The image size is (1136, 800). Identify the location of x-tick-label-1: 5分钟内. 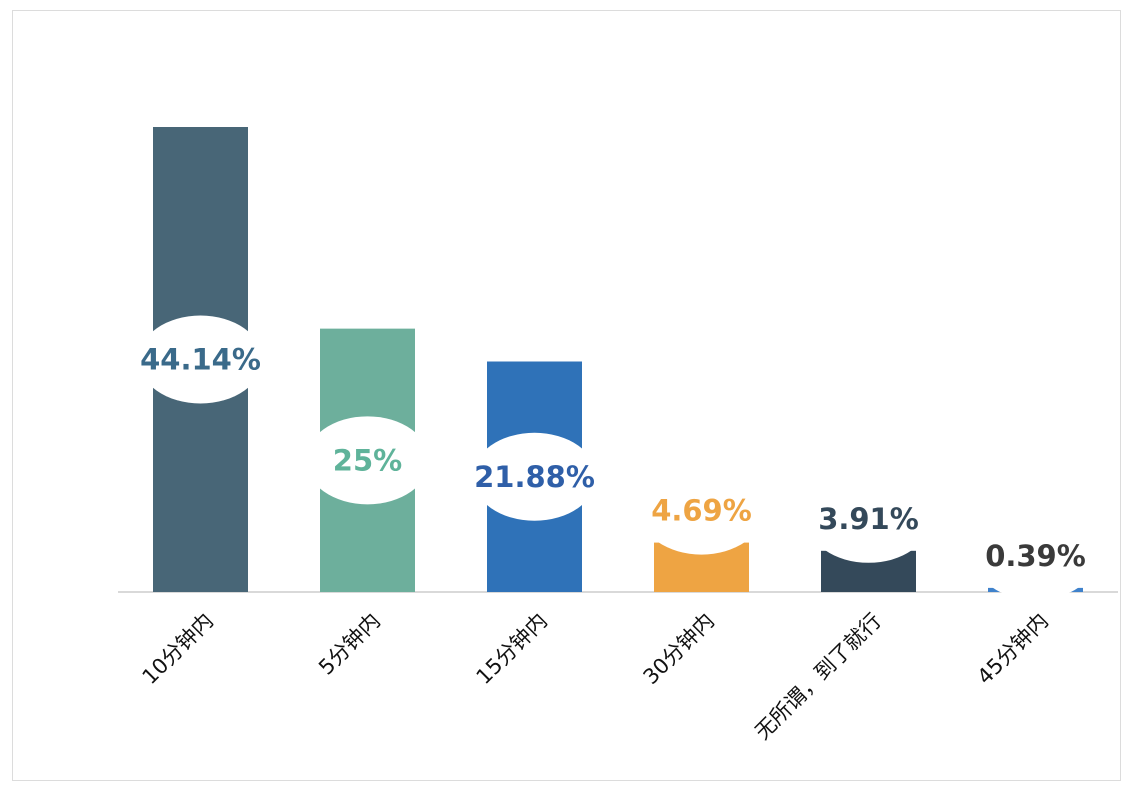
(349, 644).